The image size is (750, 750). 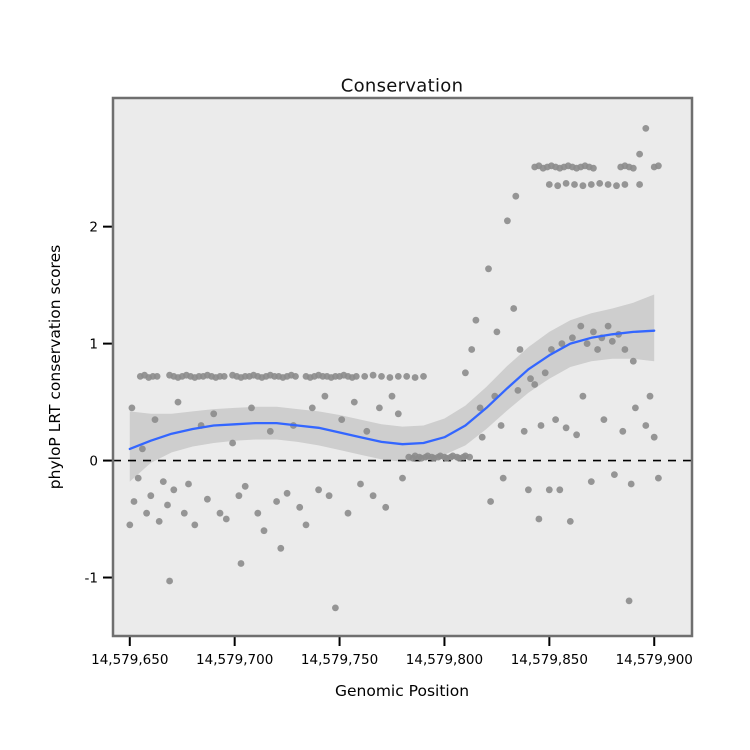 What do you see at coordinates (402, 86) in the screenshot?
I see `chart-title: Conservation` at bounding box center [402, 86].